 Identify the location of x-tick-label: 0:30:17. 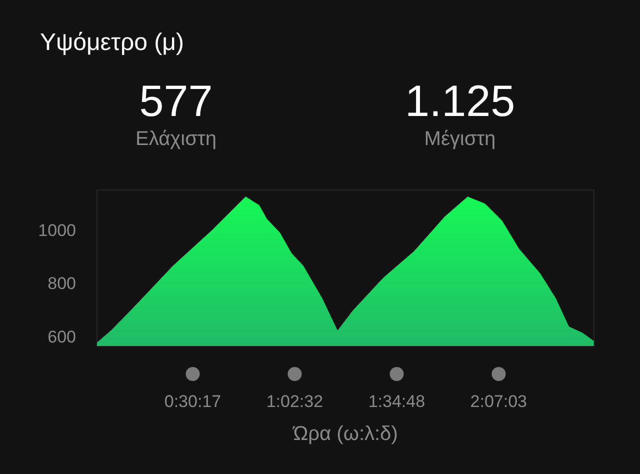
(193, 401).